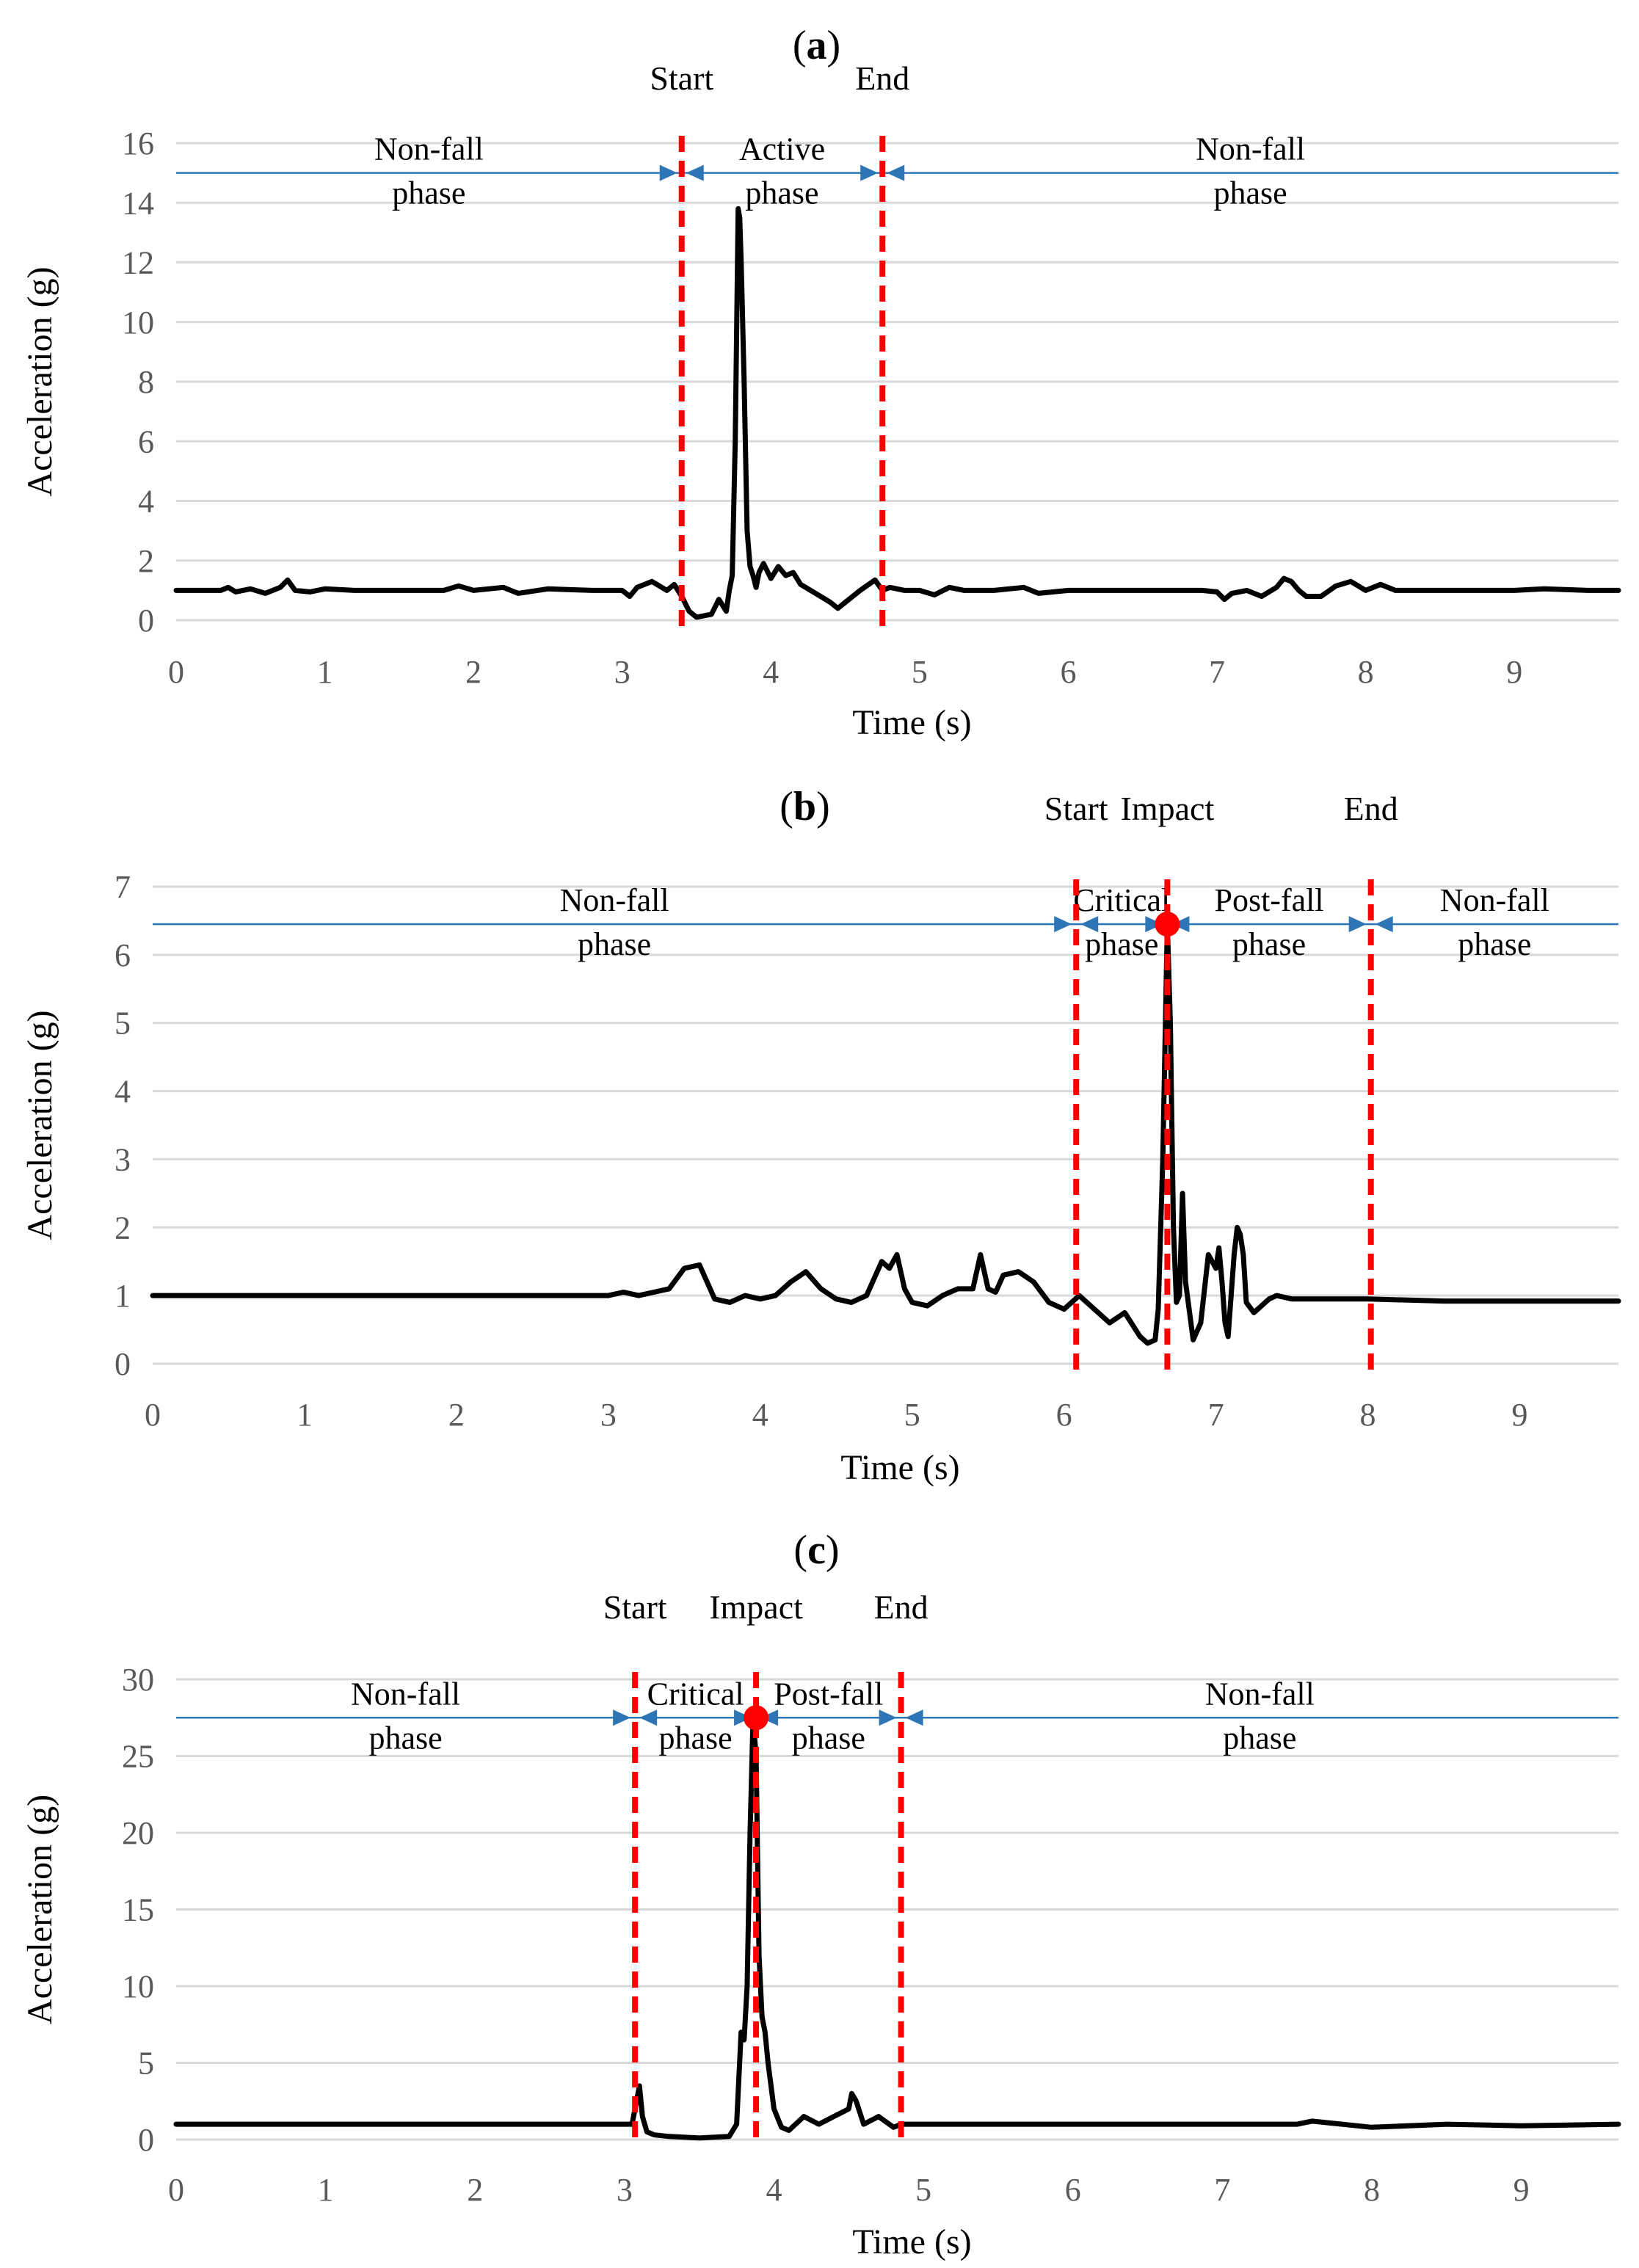  I want to click on y-tick-label: 8, so click(146, 382).